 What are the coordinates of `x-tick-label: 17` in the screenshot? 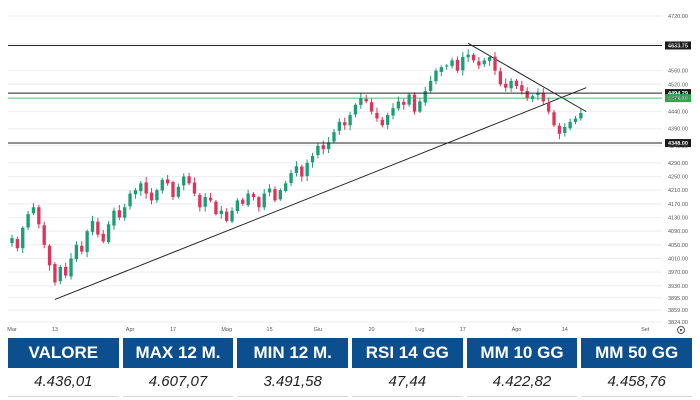 It's located at (463, 330).